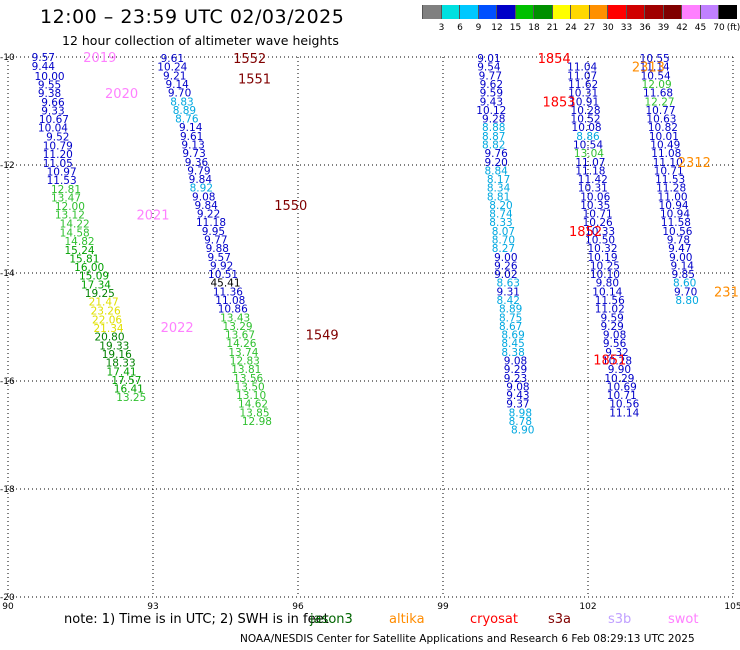  Describe the element at coordinates (228, 292) in the screenshot. I see `wave-height-value: 11.36` at that location.